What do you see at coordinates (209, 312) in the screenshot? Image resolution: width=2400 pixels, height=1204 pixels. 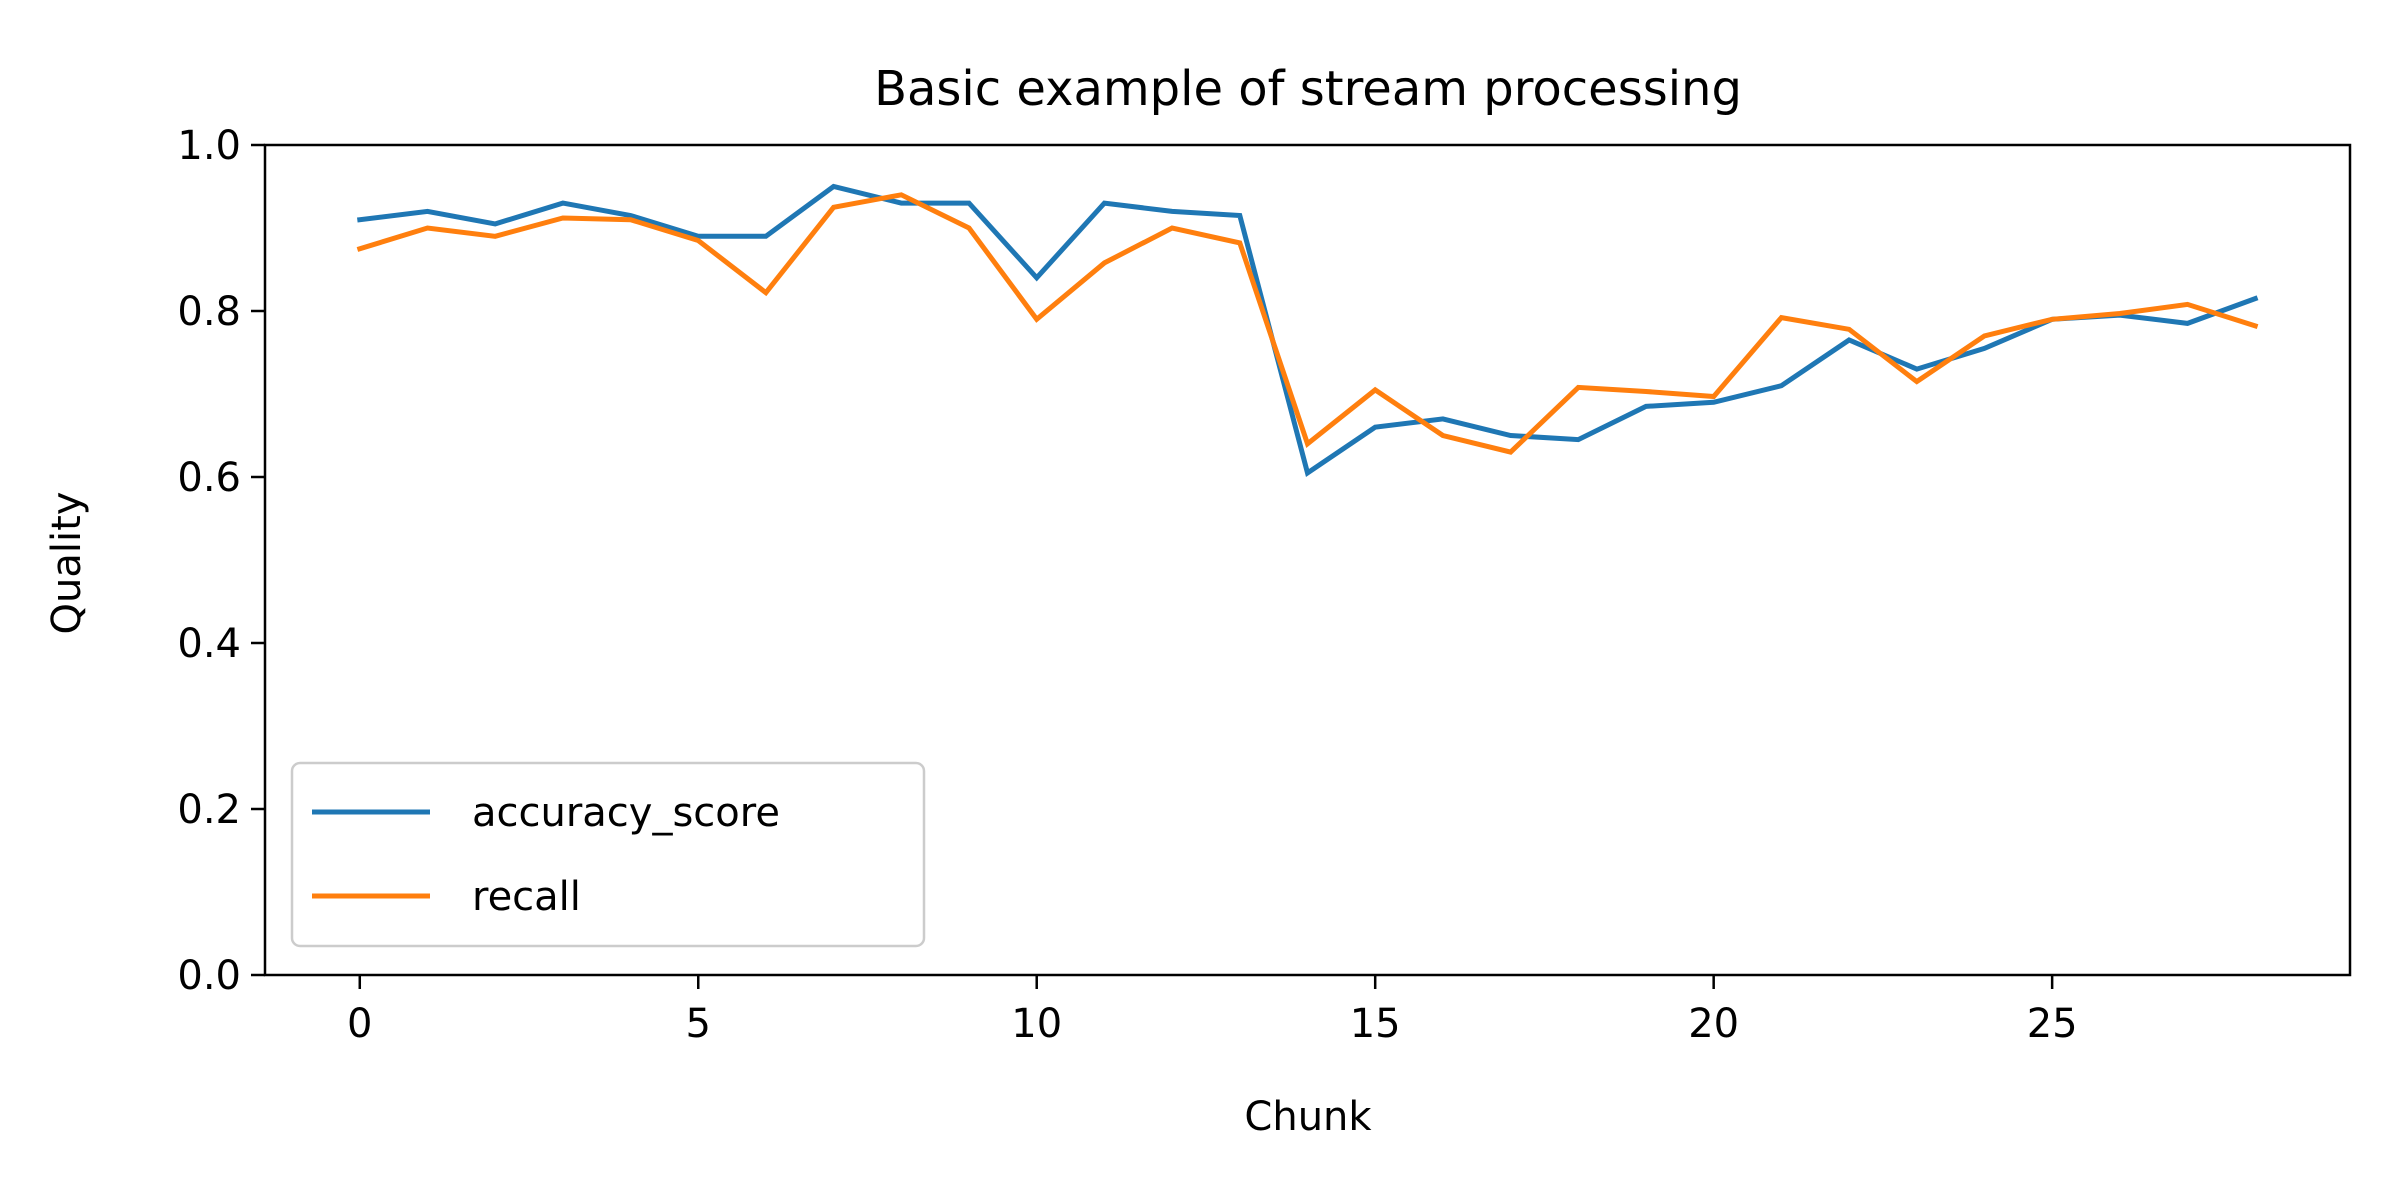 I see `y-tick-label: 0.8` at bounding box center [209, 312].